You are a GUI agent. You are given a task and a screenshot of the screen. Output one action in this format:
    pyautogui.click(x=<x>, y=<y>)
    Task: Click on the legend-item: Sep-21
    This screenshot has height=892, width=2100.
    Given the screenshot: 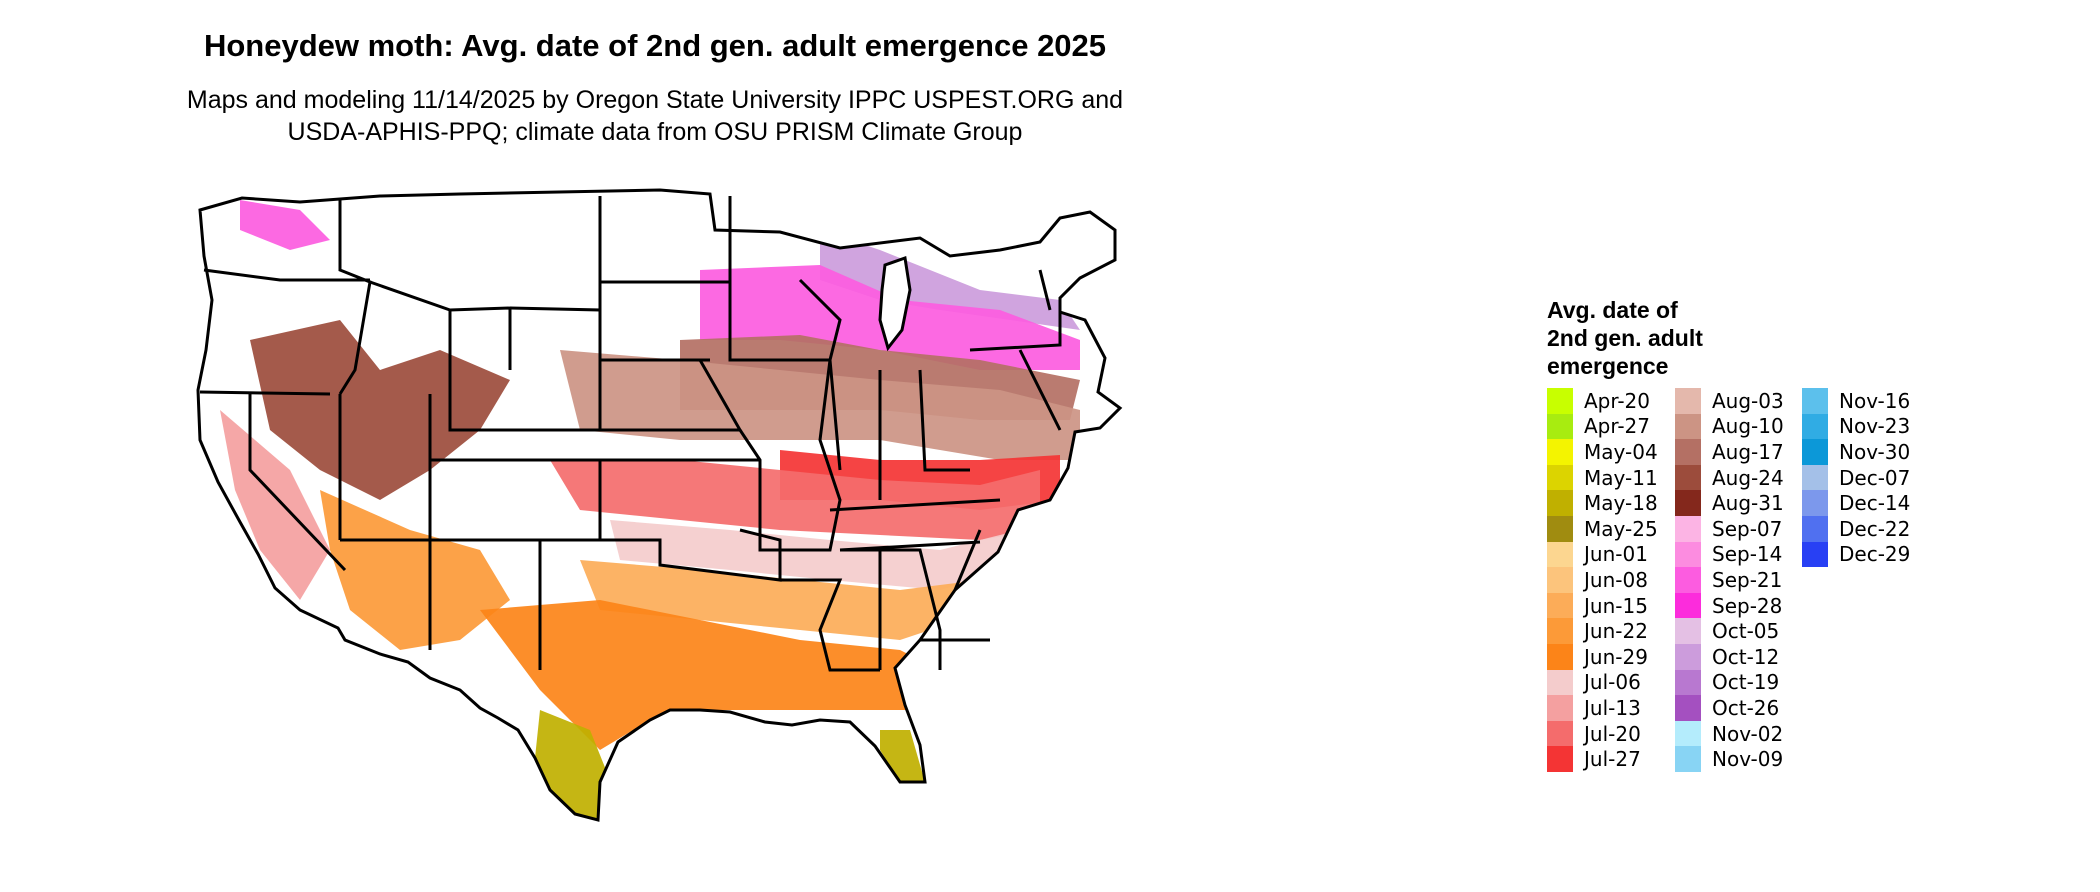 What is the action you would take?
    pyautogui.click(x=1729, y=580)
    